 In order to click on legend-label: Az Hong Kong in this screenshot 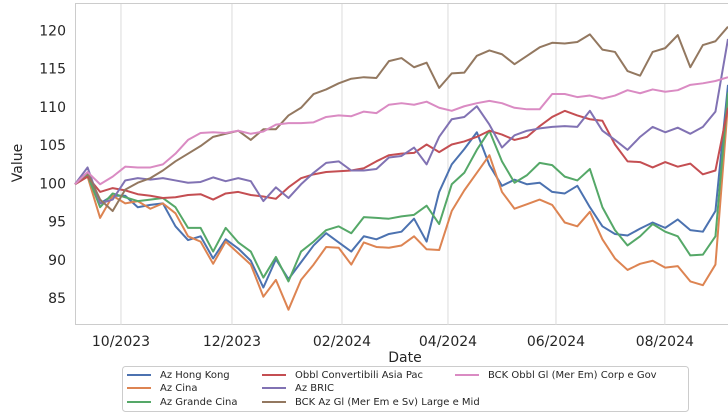, I will do `click(195, 375)`.